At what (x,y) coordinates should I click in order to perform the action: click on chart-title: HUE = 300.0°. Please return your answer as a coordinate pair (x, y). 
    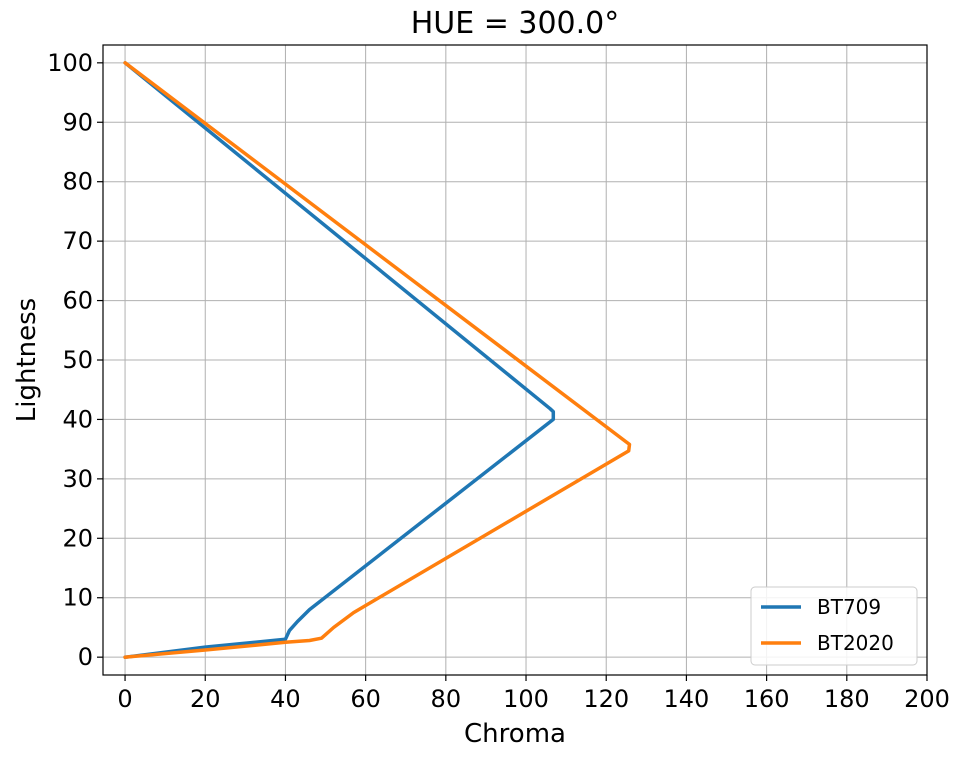
    Looking at the image, I should click on (515, 23).